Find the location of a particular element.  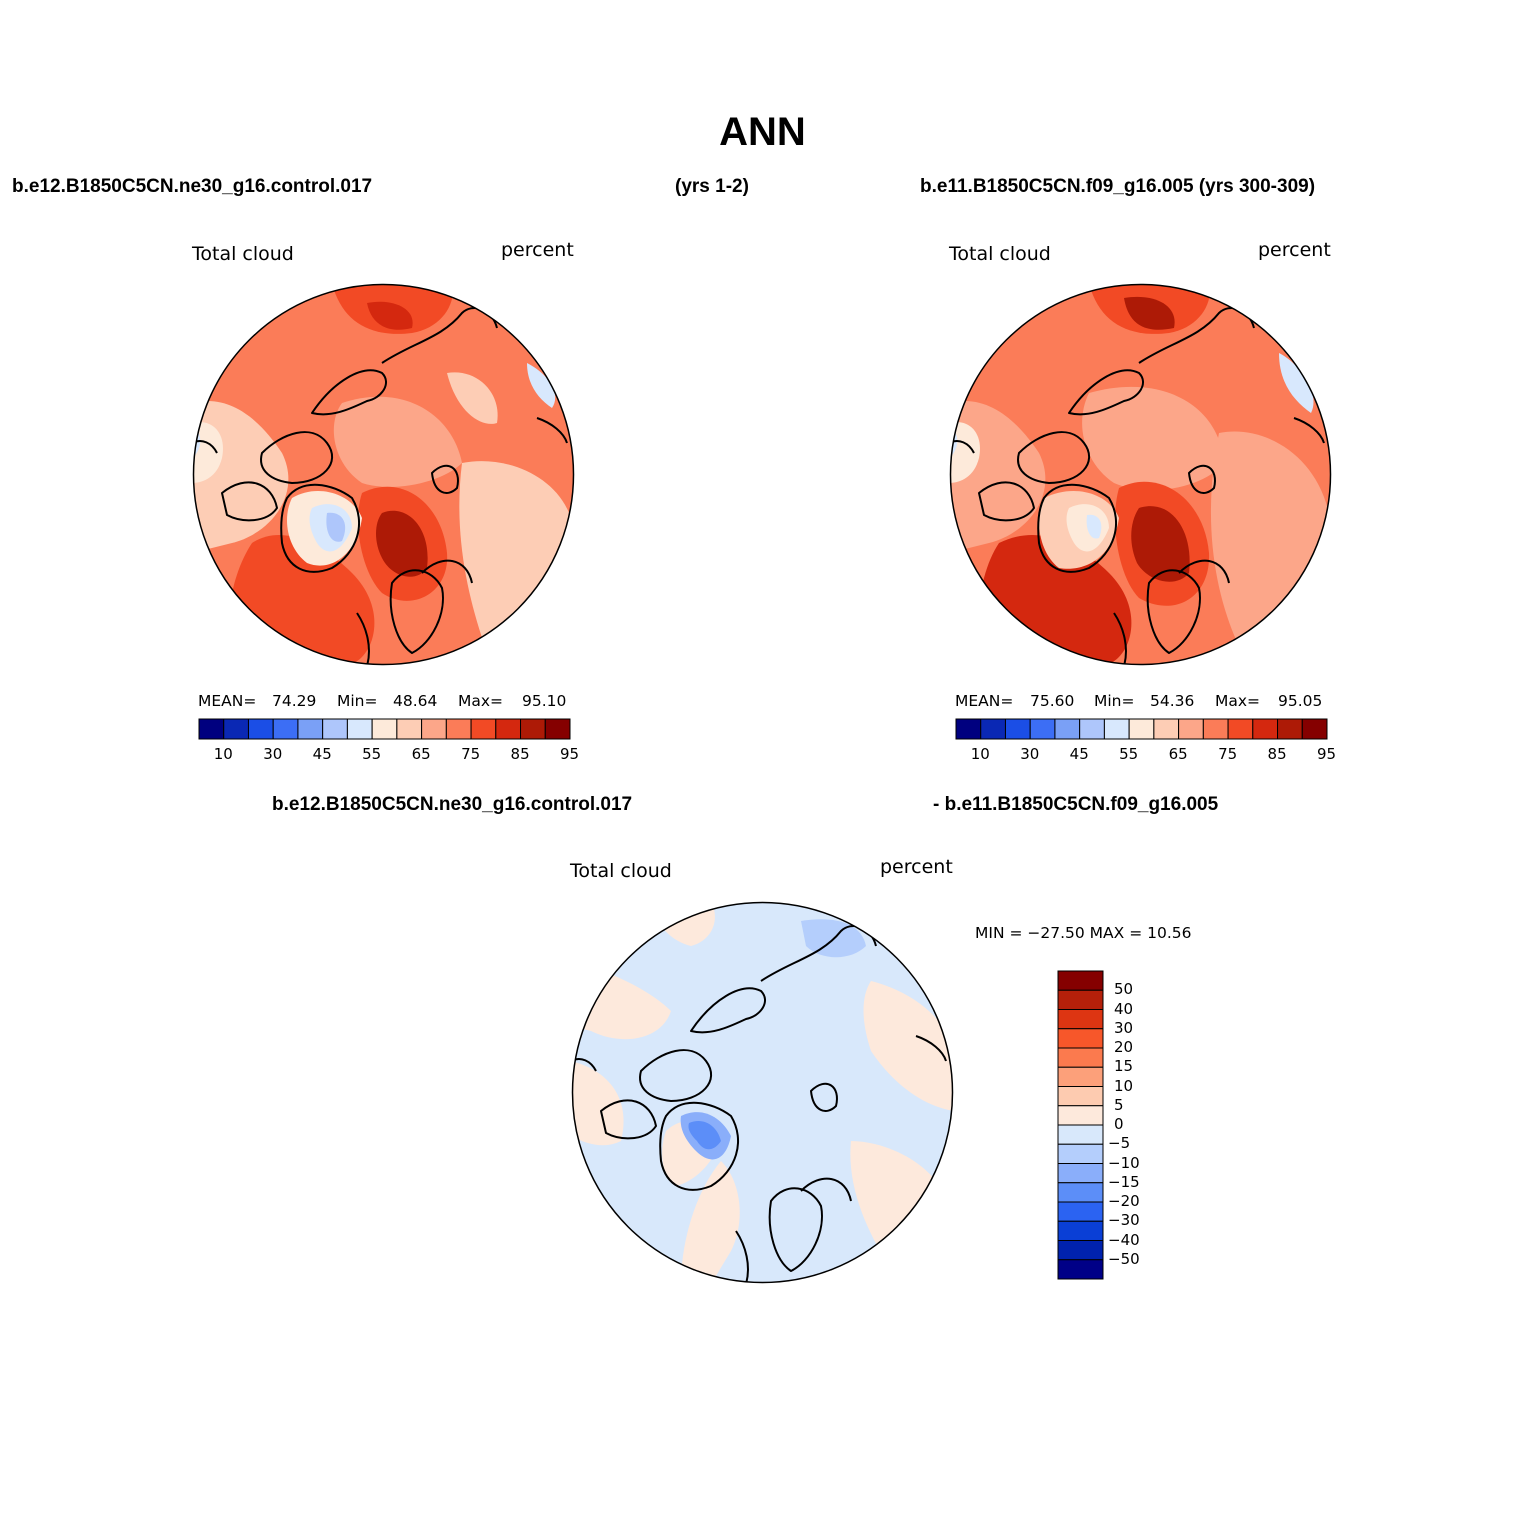

stats-mean-label-top-right: MEAN= is located at coordinates (984, 701).